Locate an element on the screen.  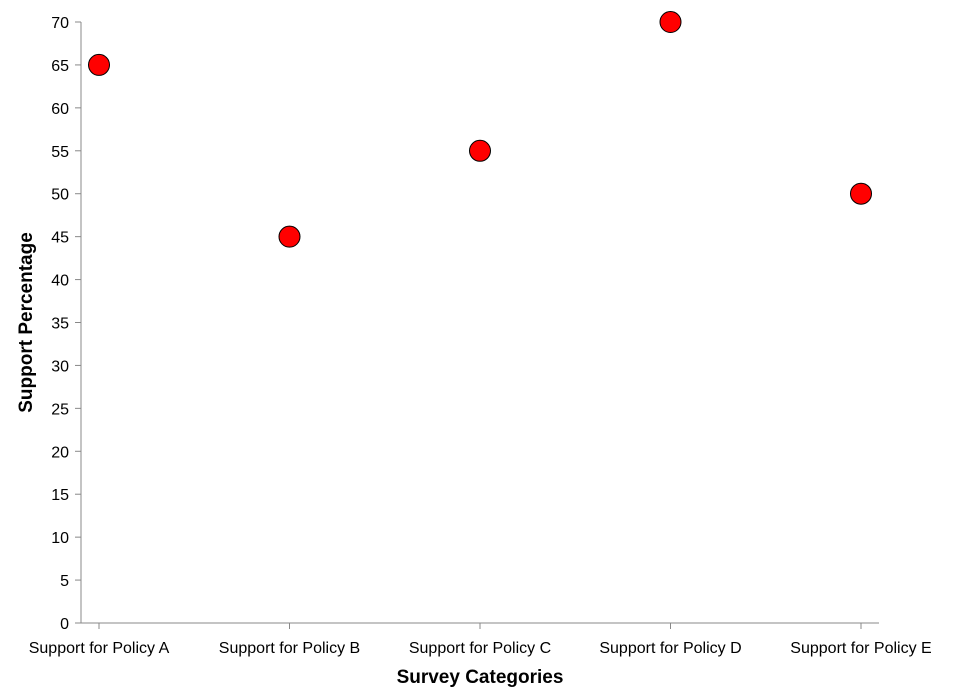
y-tick-label: 55 is located at coordinates (60, 152).